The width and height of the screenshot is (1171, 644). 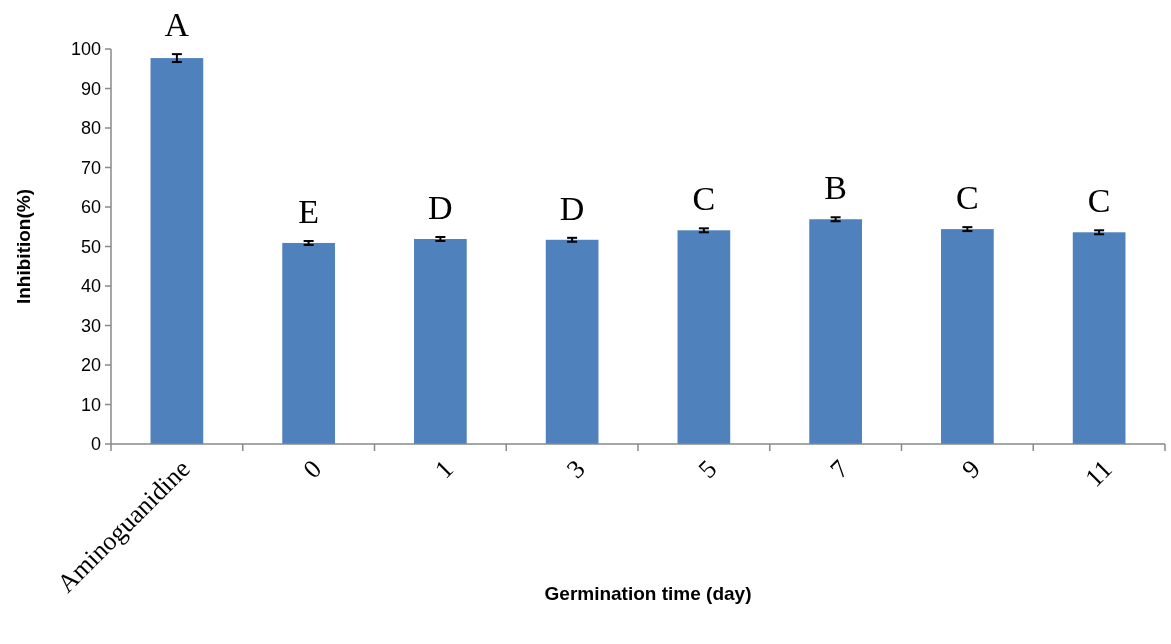 I want to click on y-tick-label: 50, so click(x=90, y=246).